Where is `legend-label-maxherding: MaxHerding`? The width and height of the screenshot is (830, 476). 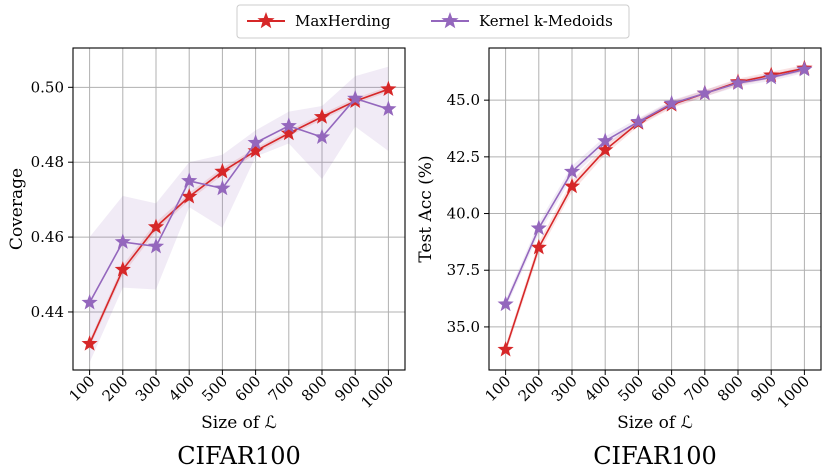
legend-label-maxherding: MaxHerding is located at coordinates (343, 21).